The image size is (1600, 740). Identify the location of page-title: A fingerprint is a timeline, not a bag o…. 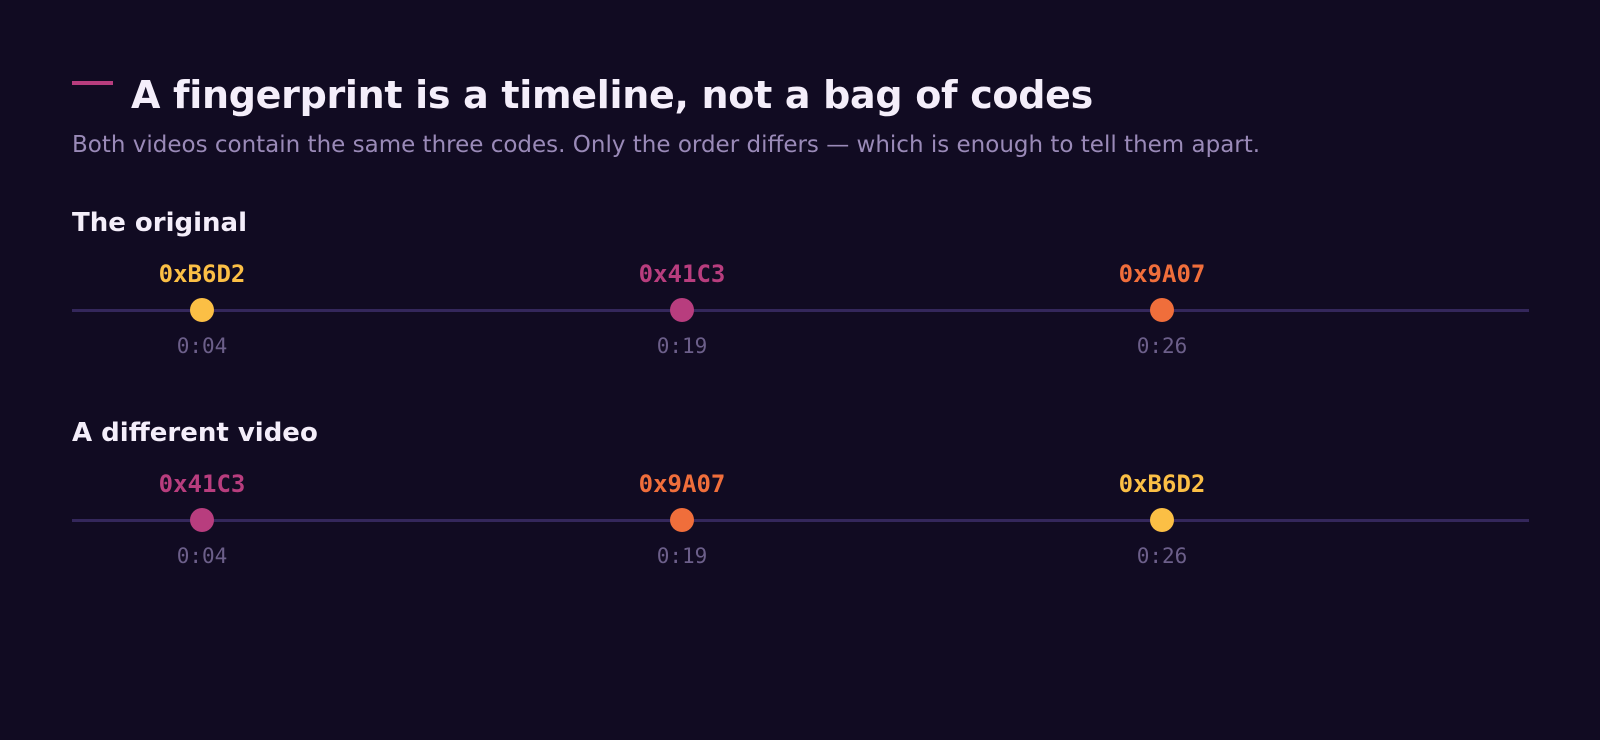
(612, 95).